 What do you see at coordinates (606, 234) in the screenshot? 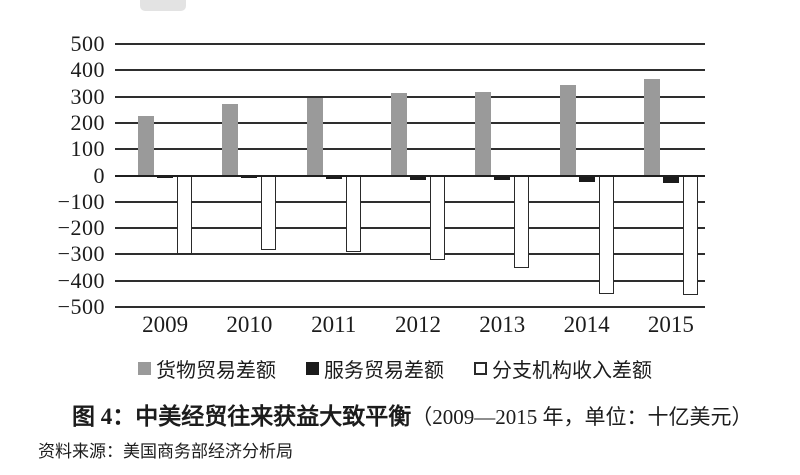
I see `bar-2014-分支机构收入差额` at bounding box center [606, 234].